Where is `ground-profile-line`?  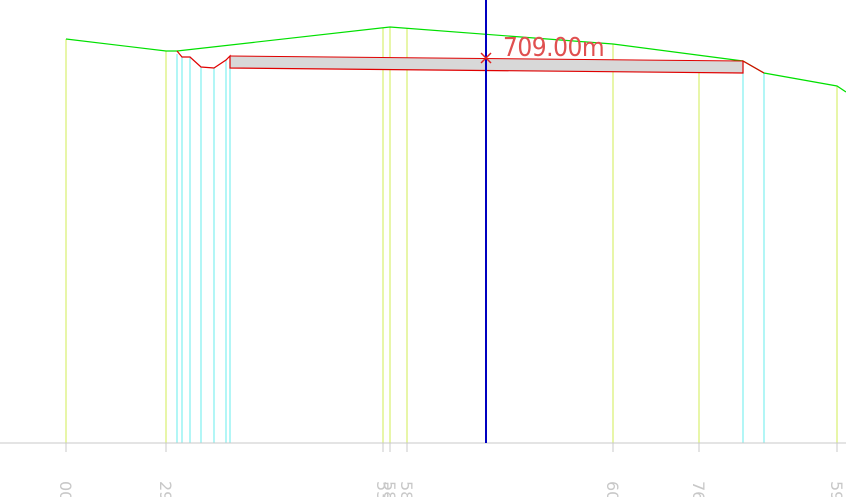 ground-profile-line is located at coordinates (455, 59).